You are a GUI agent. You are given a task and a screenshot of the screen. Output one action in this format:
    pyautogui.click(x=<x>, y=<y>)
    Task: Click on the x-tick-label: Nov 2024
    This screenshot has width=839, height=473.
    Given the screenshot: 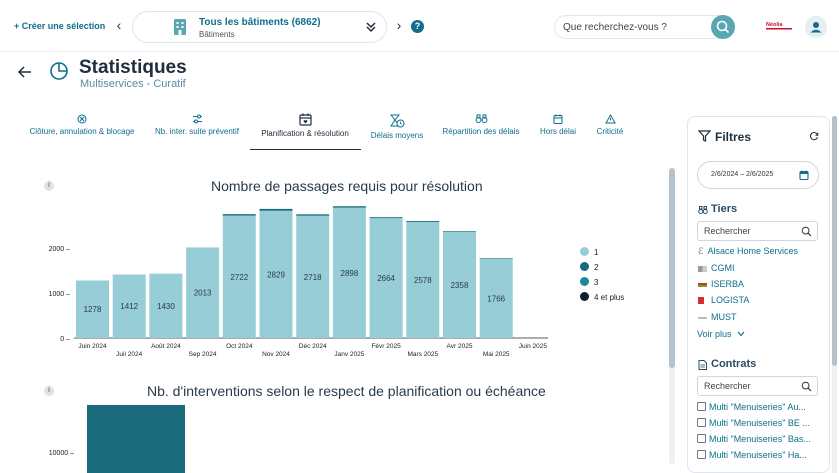 What is the action you would take?
    pyautogui.click(x=276, y=354)
    